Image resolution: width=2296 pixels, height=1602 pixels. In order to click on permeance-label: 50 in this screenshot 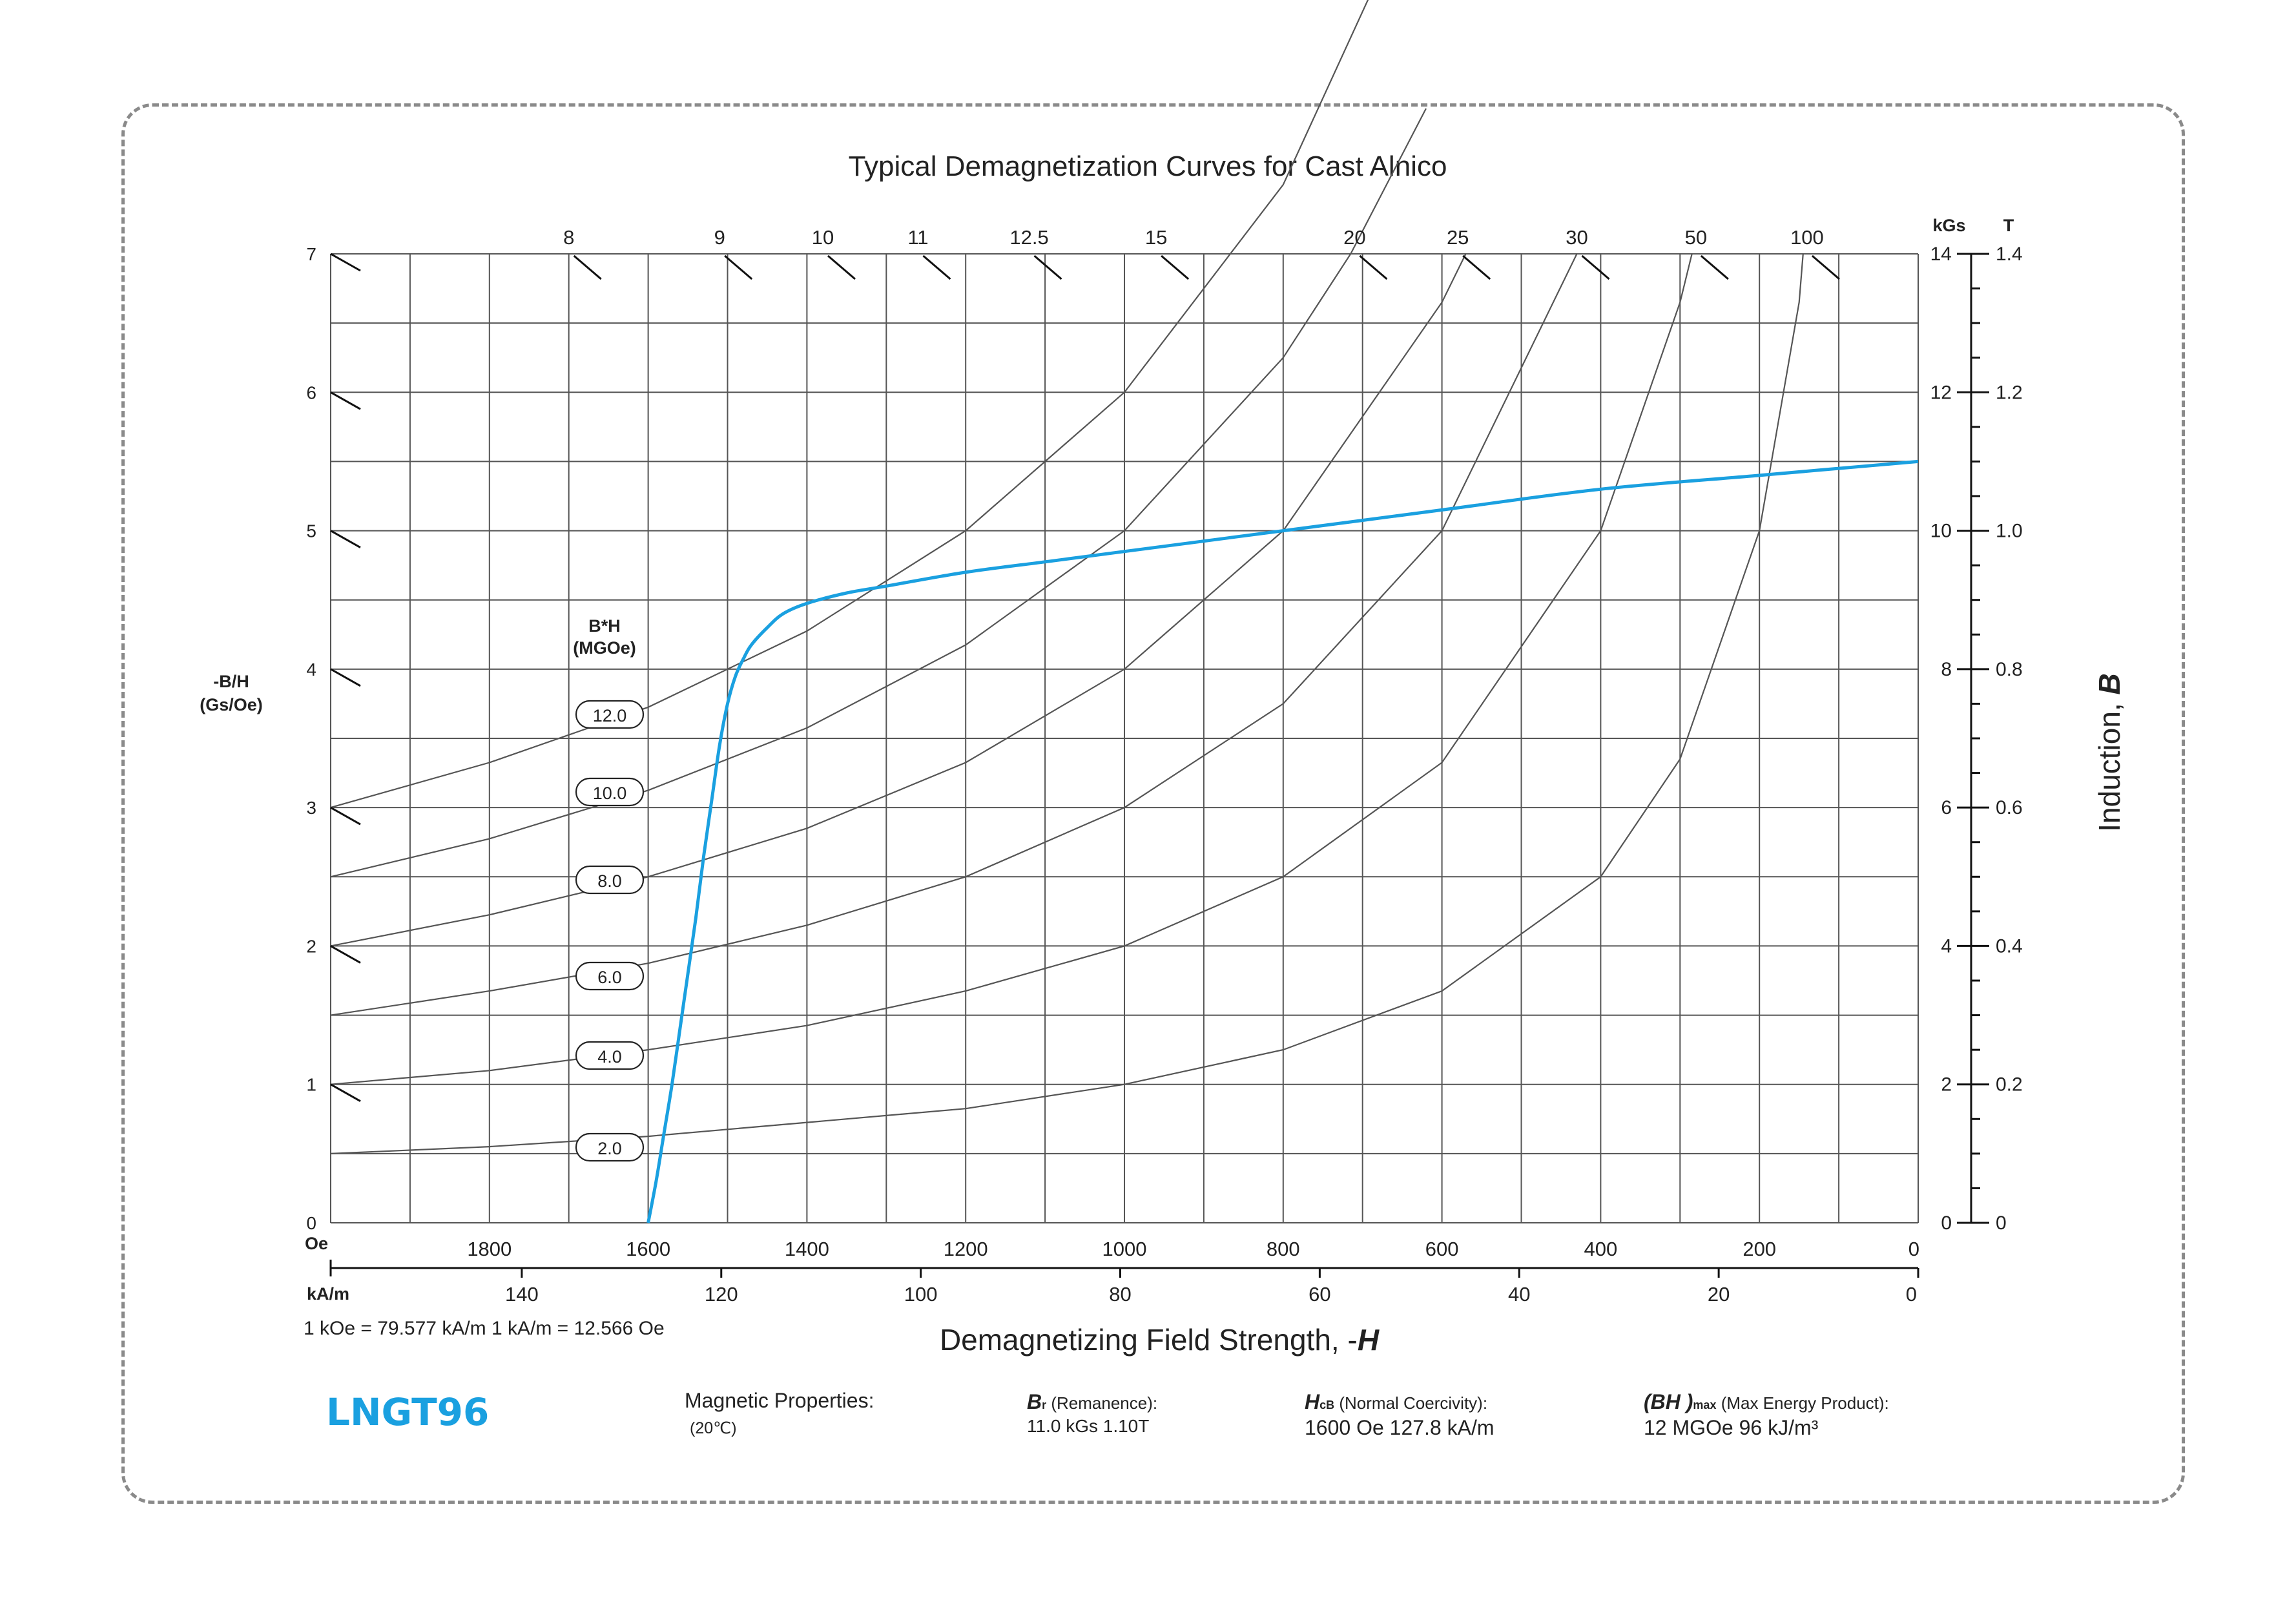, I will do `click(1696, 237)`.